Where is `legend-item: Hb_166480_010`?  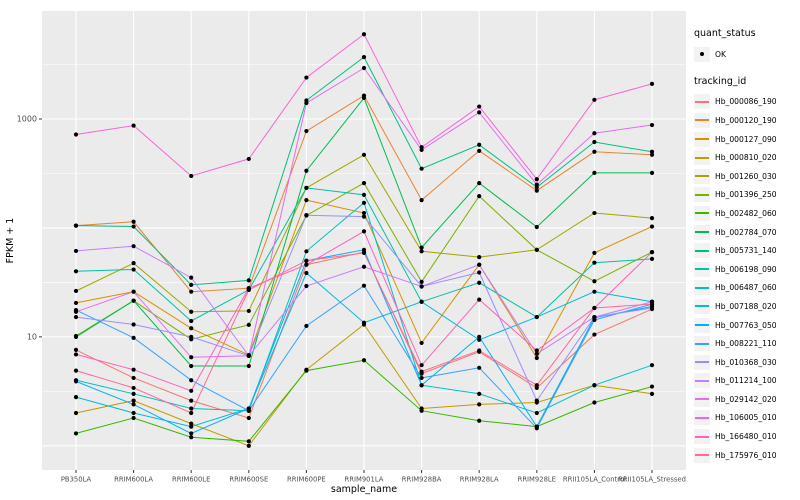
legend-item: Hb_166480_010 is located at coordinates (746, 436).